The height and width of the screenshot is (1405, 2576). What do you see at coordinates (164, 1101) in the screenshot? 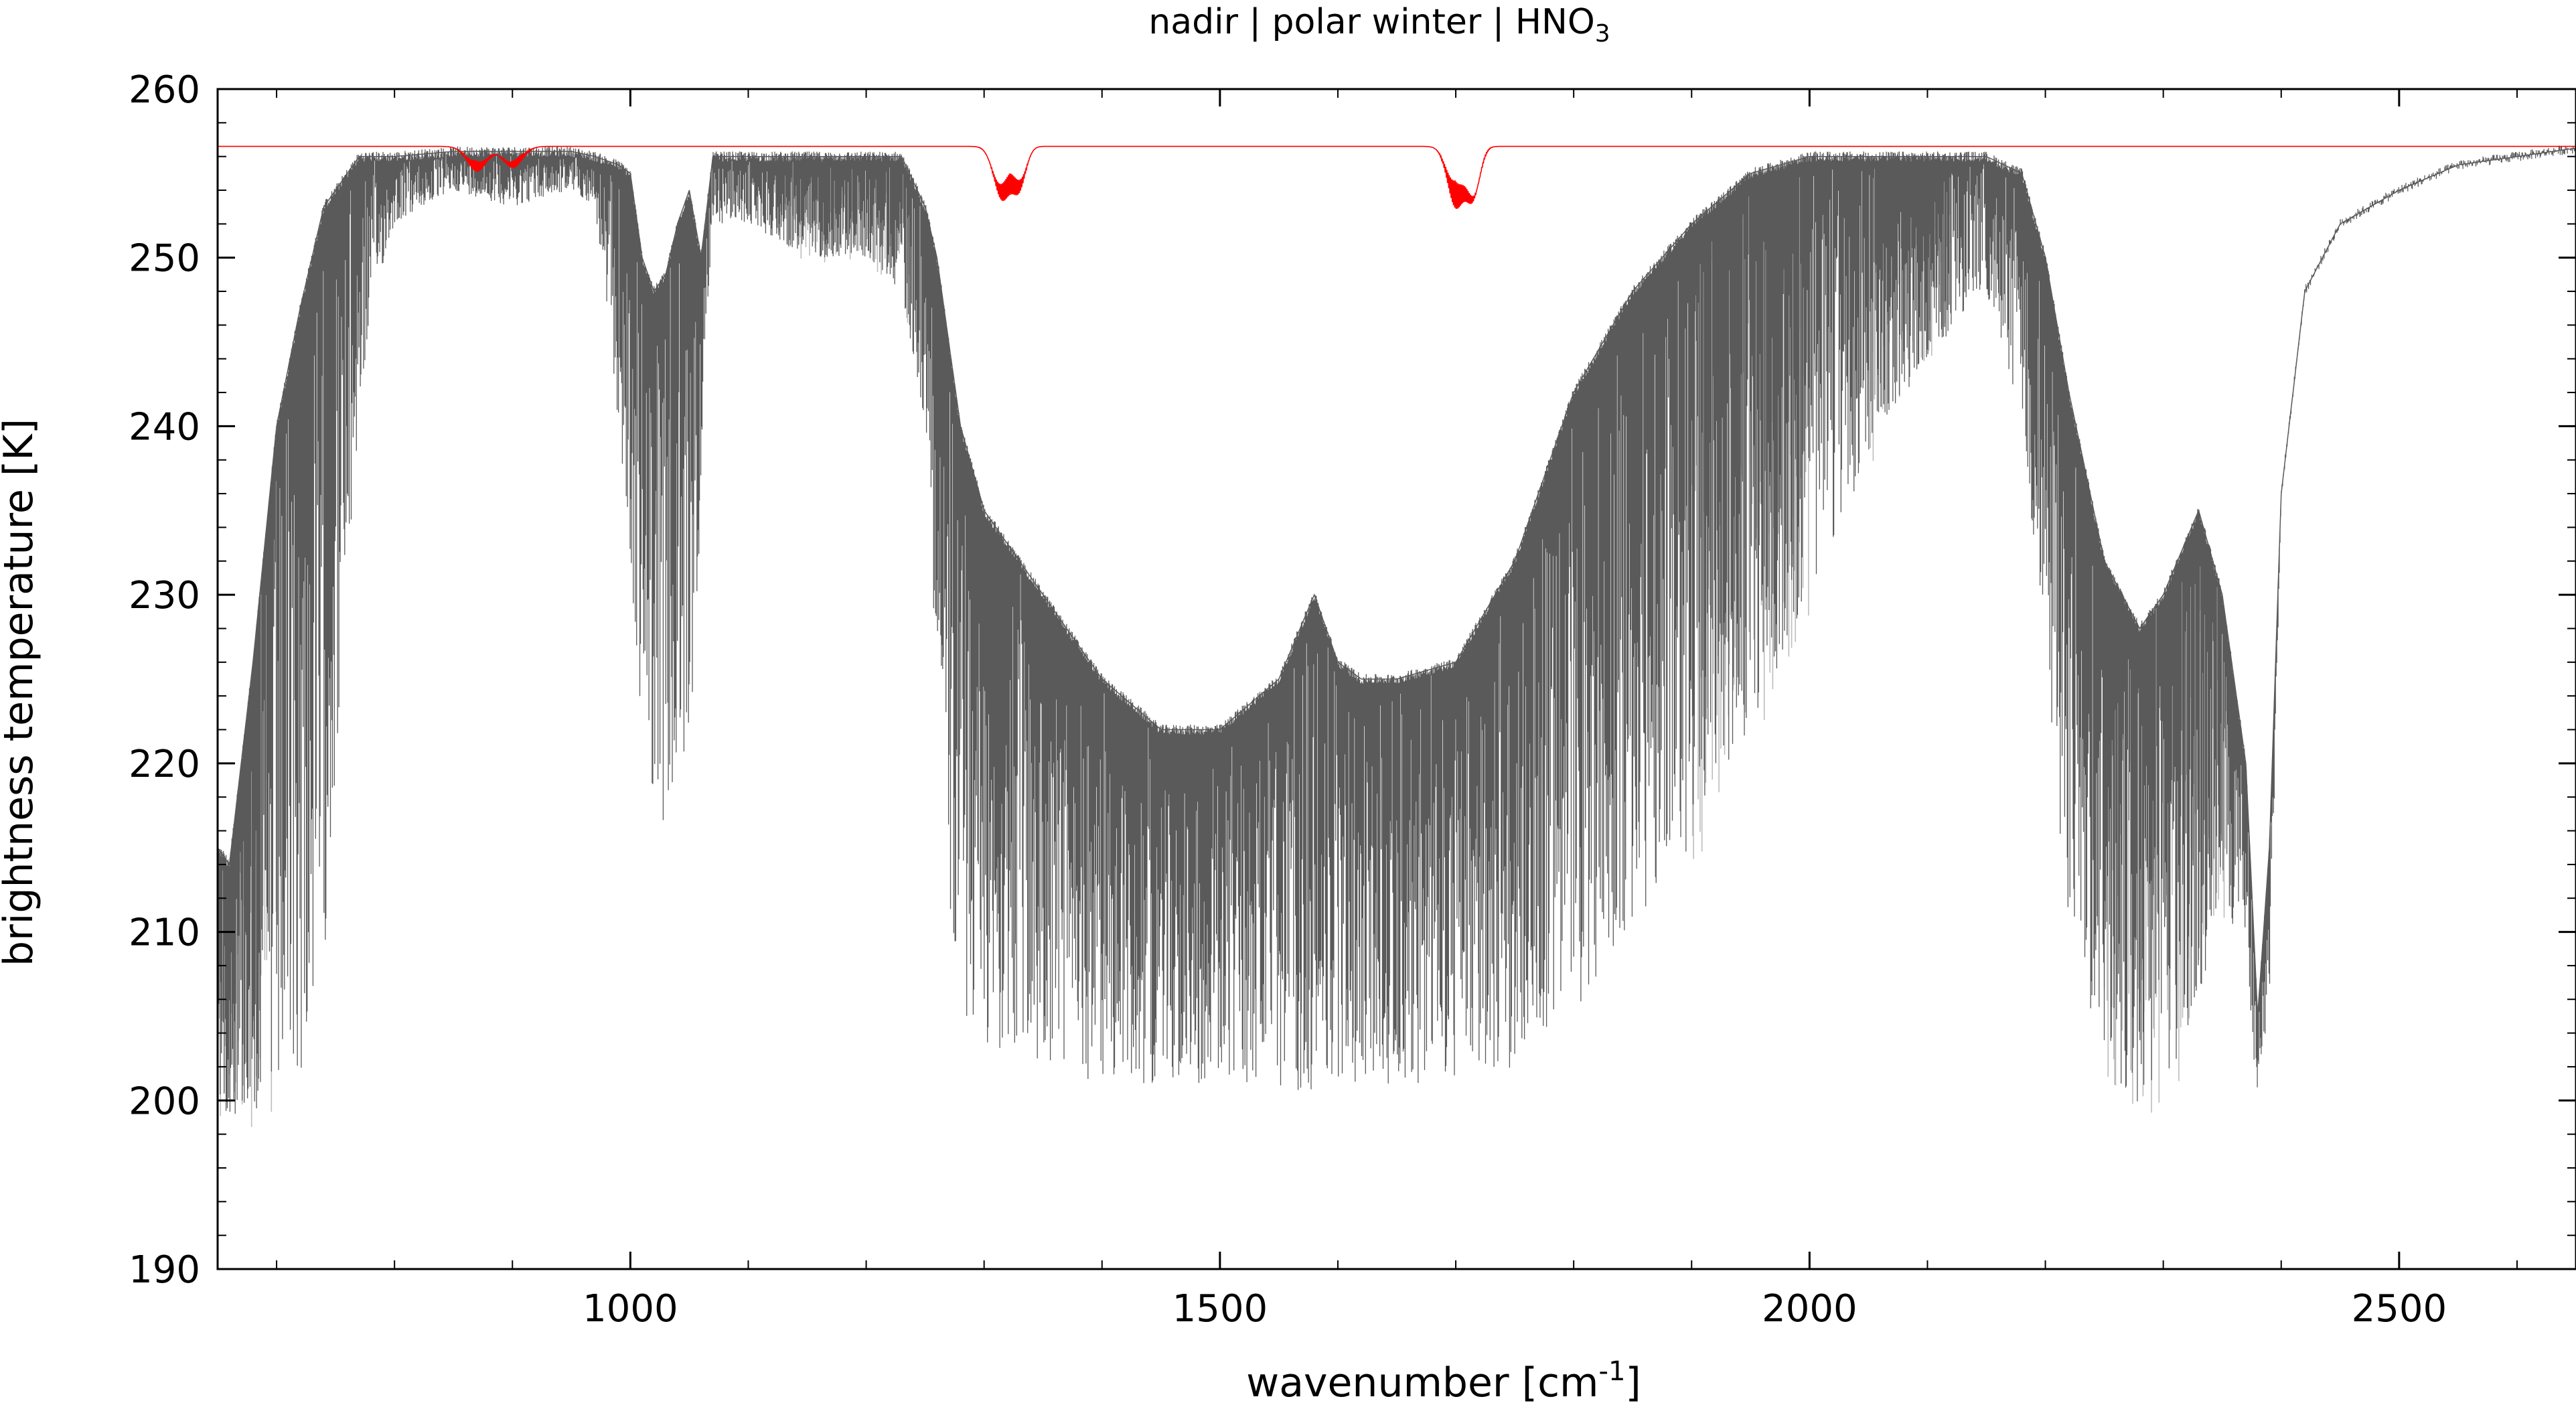
I see `y-tick-label: 200` at bounding box center [164, 1101].